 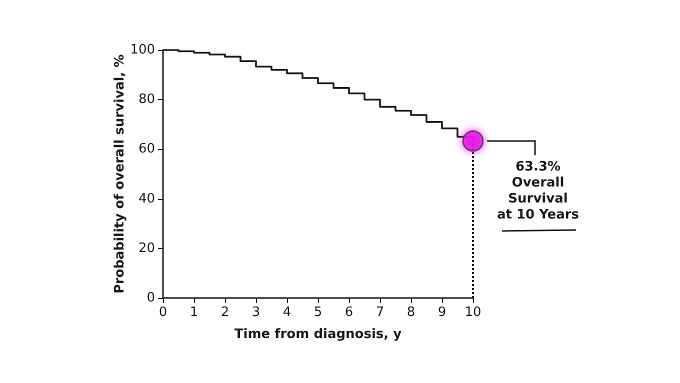 I want to click on y-tick-label: 40, so click(x=146, y=198).